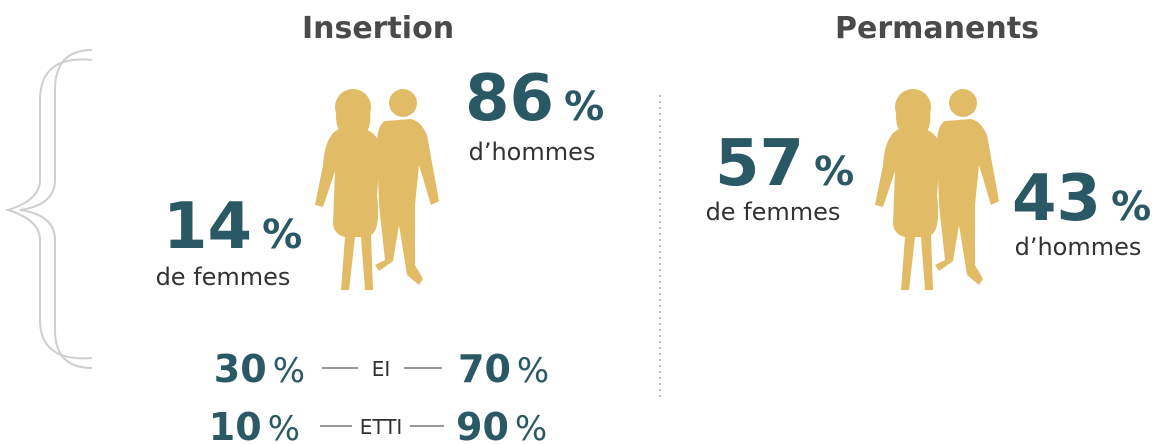  I want to click on stat: 57%, so click(784, 164).